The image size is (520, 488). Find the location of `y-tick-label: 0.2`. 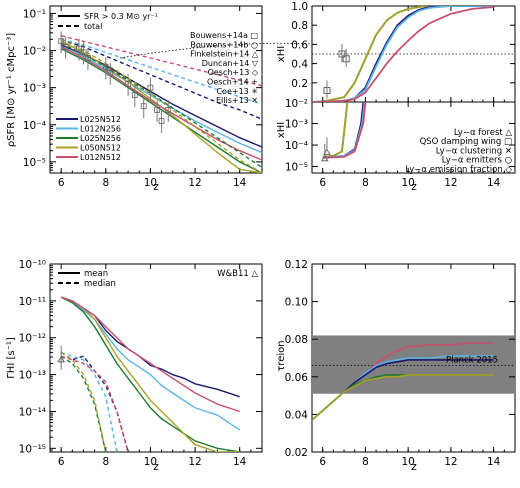

y-tick-label: 0.2 is located at coordinates (299, 84).